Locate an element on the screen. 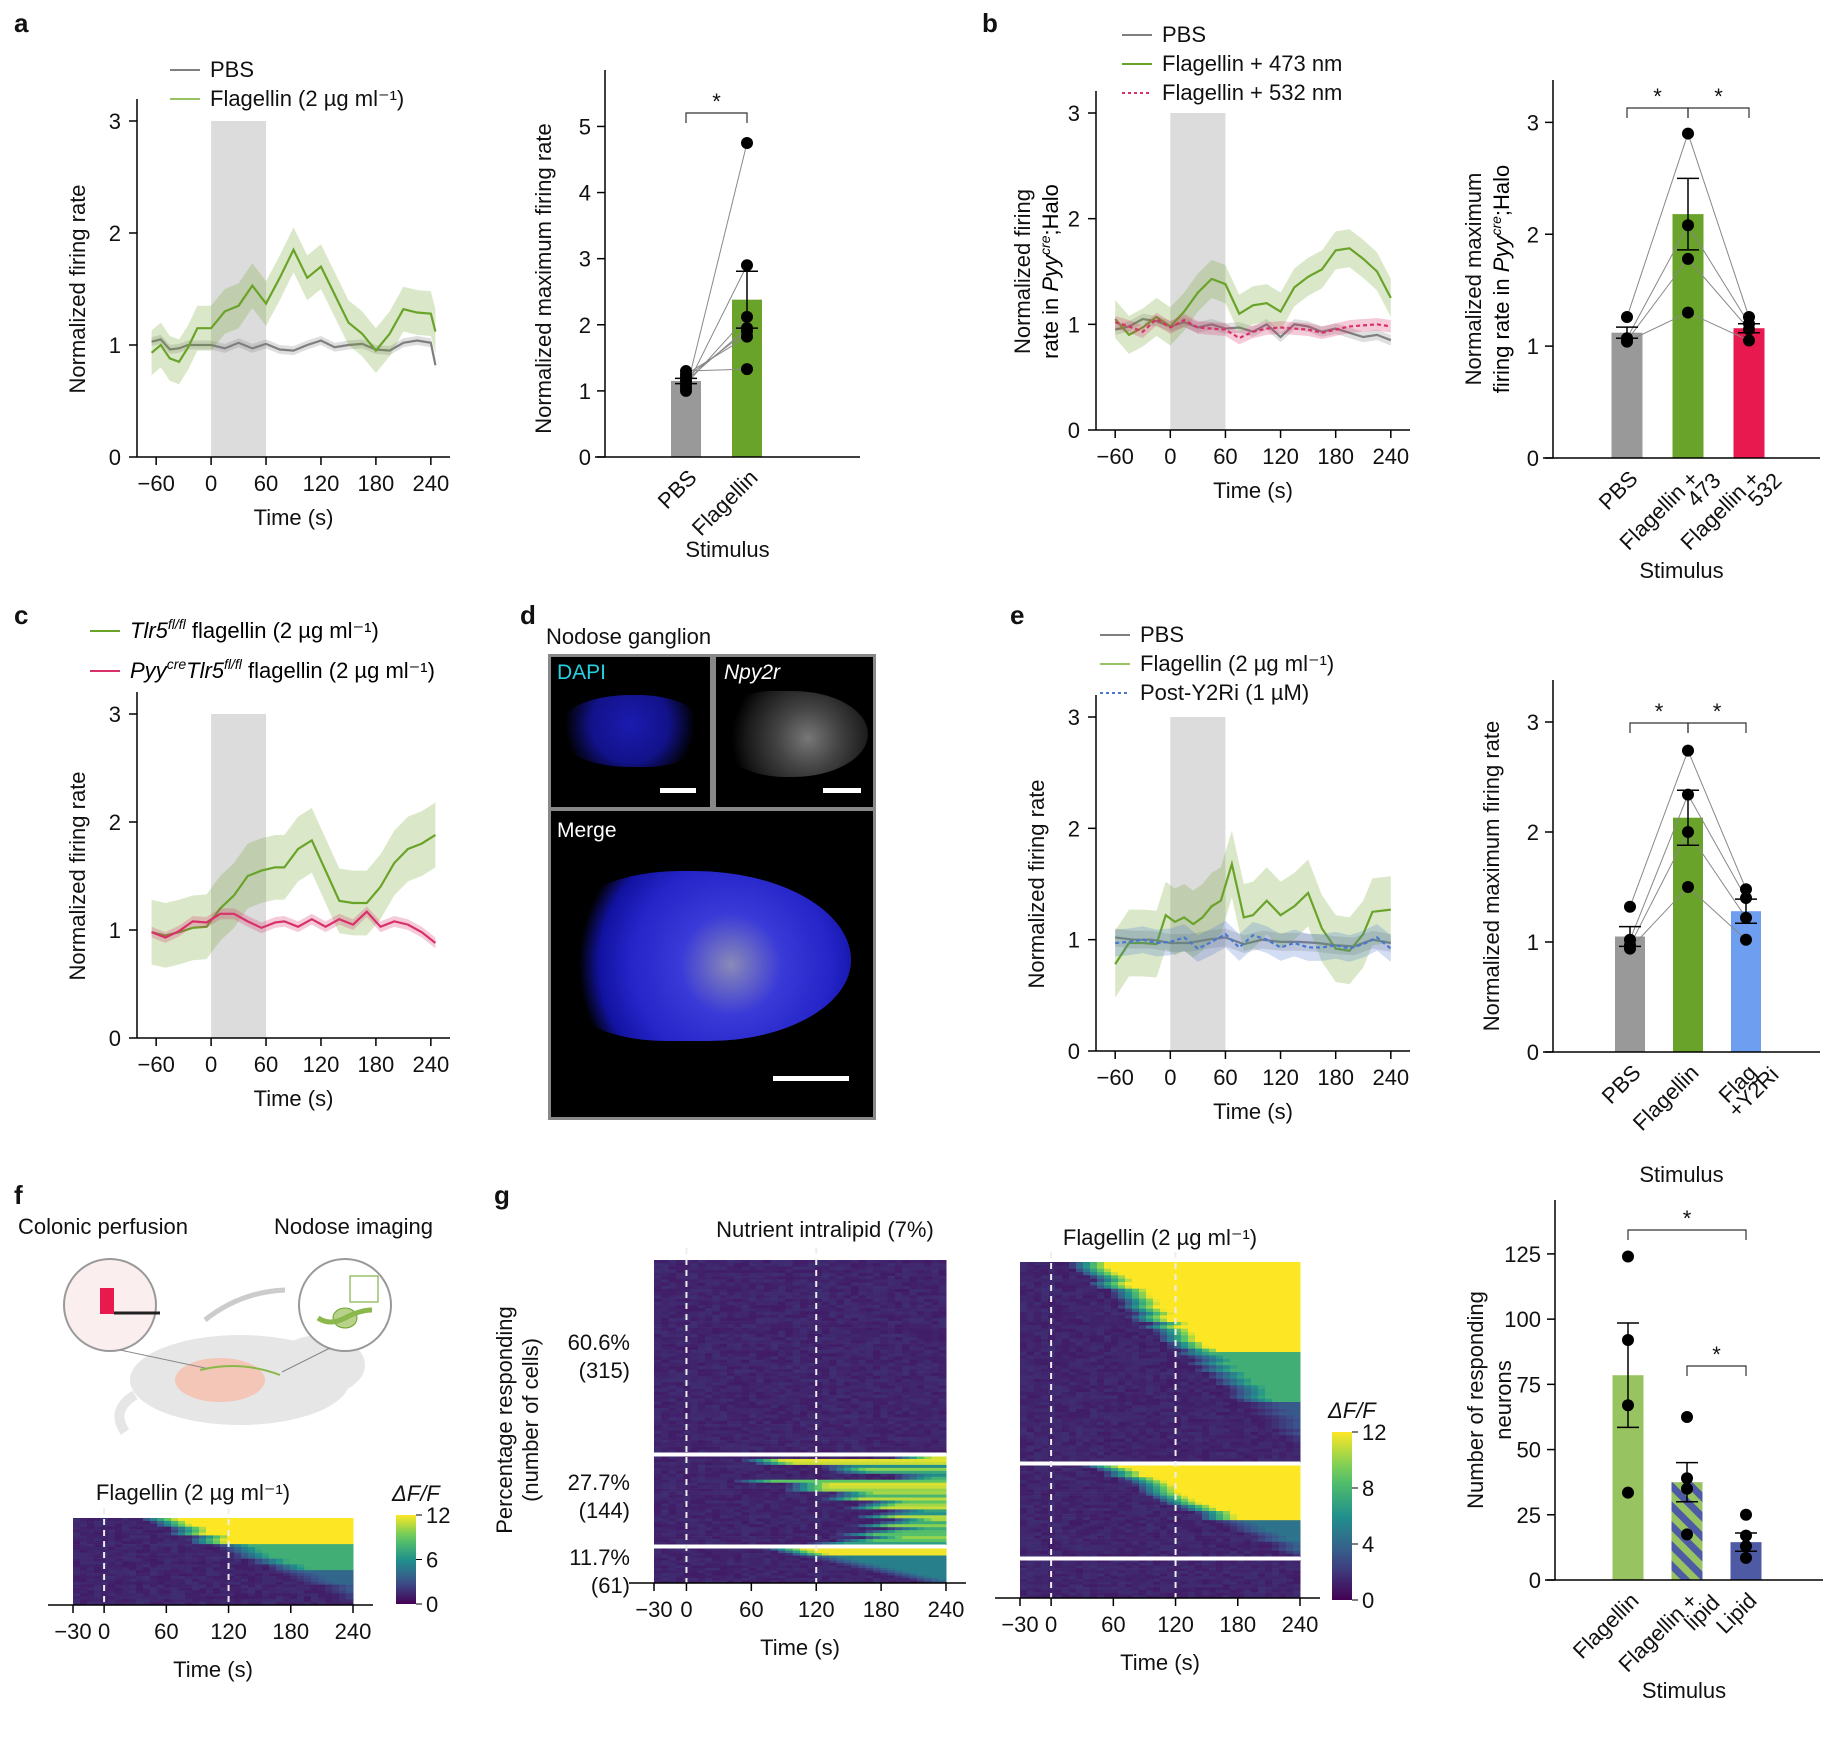  data-point is located at coordinates (1688, 751).